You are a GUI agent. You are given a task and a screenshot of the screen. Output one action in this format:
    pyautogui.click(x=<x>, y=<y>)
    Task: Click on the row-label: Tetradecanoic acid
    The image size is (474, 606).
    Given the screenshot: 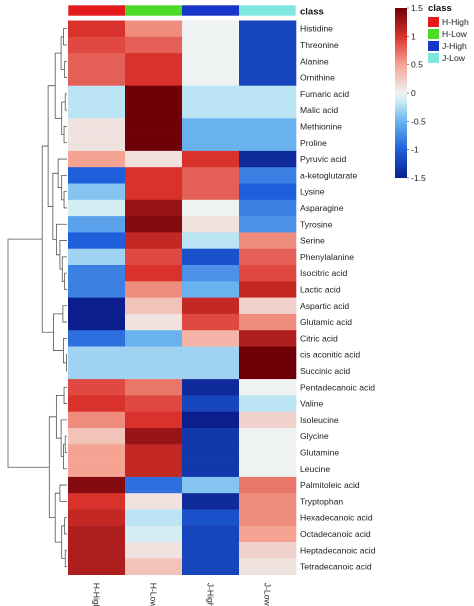 What is the action you would take?
    pyautogui.click(x=336, y=567)
    